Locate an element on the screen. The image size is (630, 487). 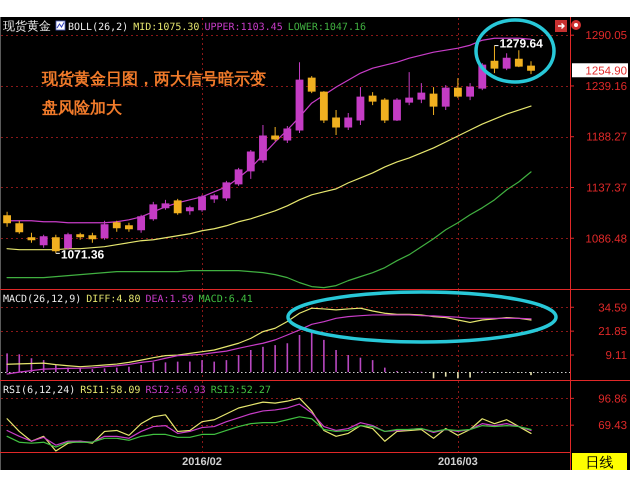
text: 1254.90 is located at coordinates (606, 71).